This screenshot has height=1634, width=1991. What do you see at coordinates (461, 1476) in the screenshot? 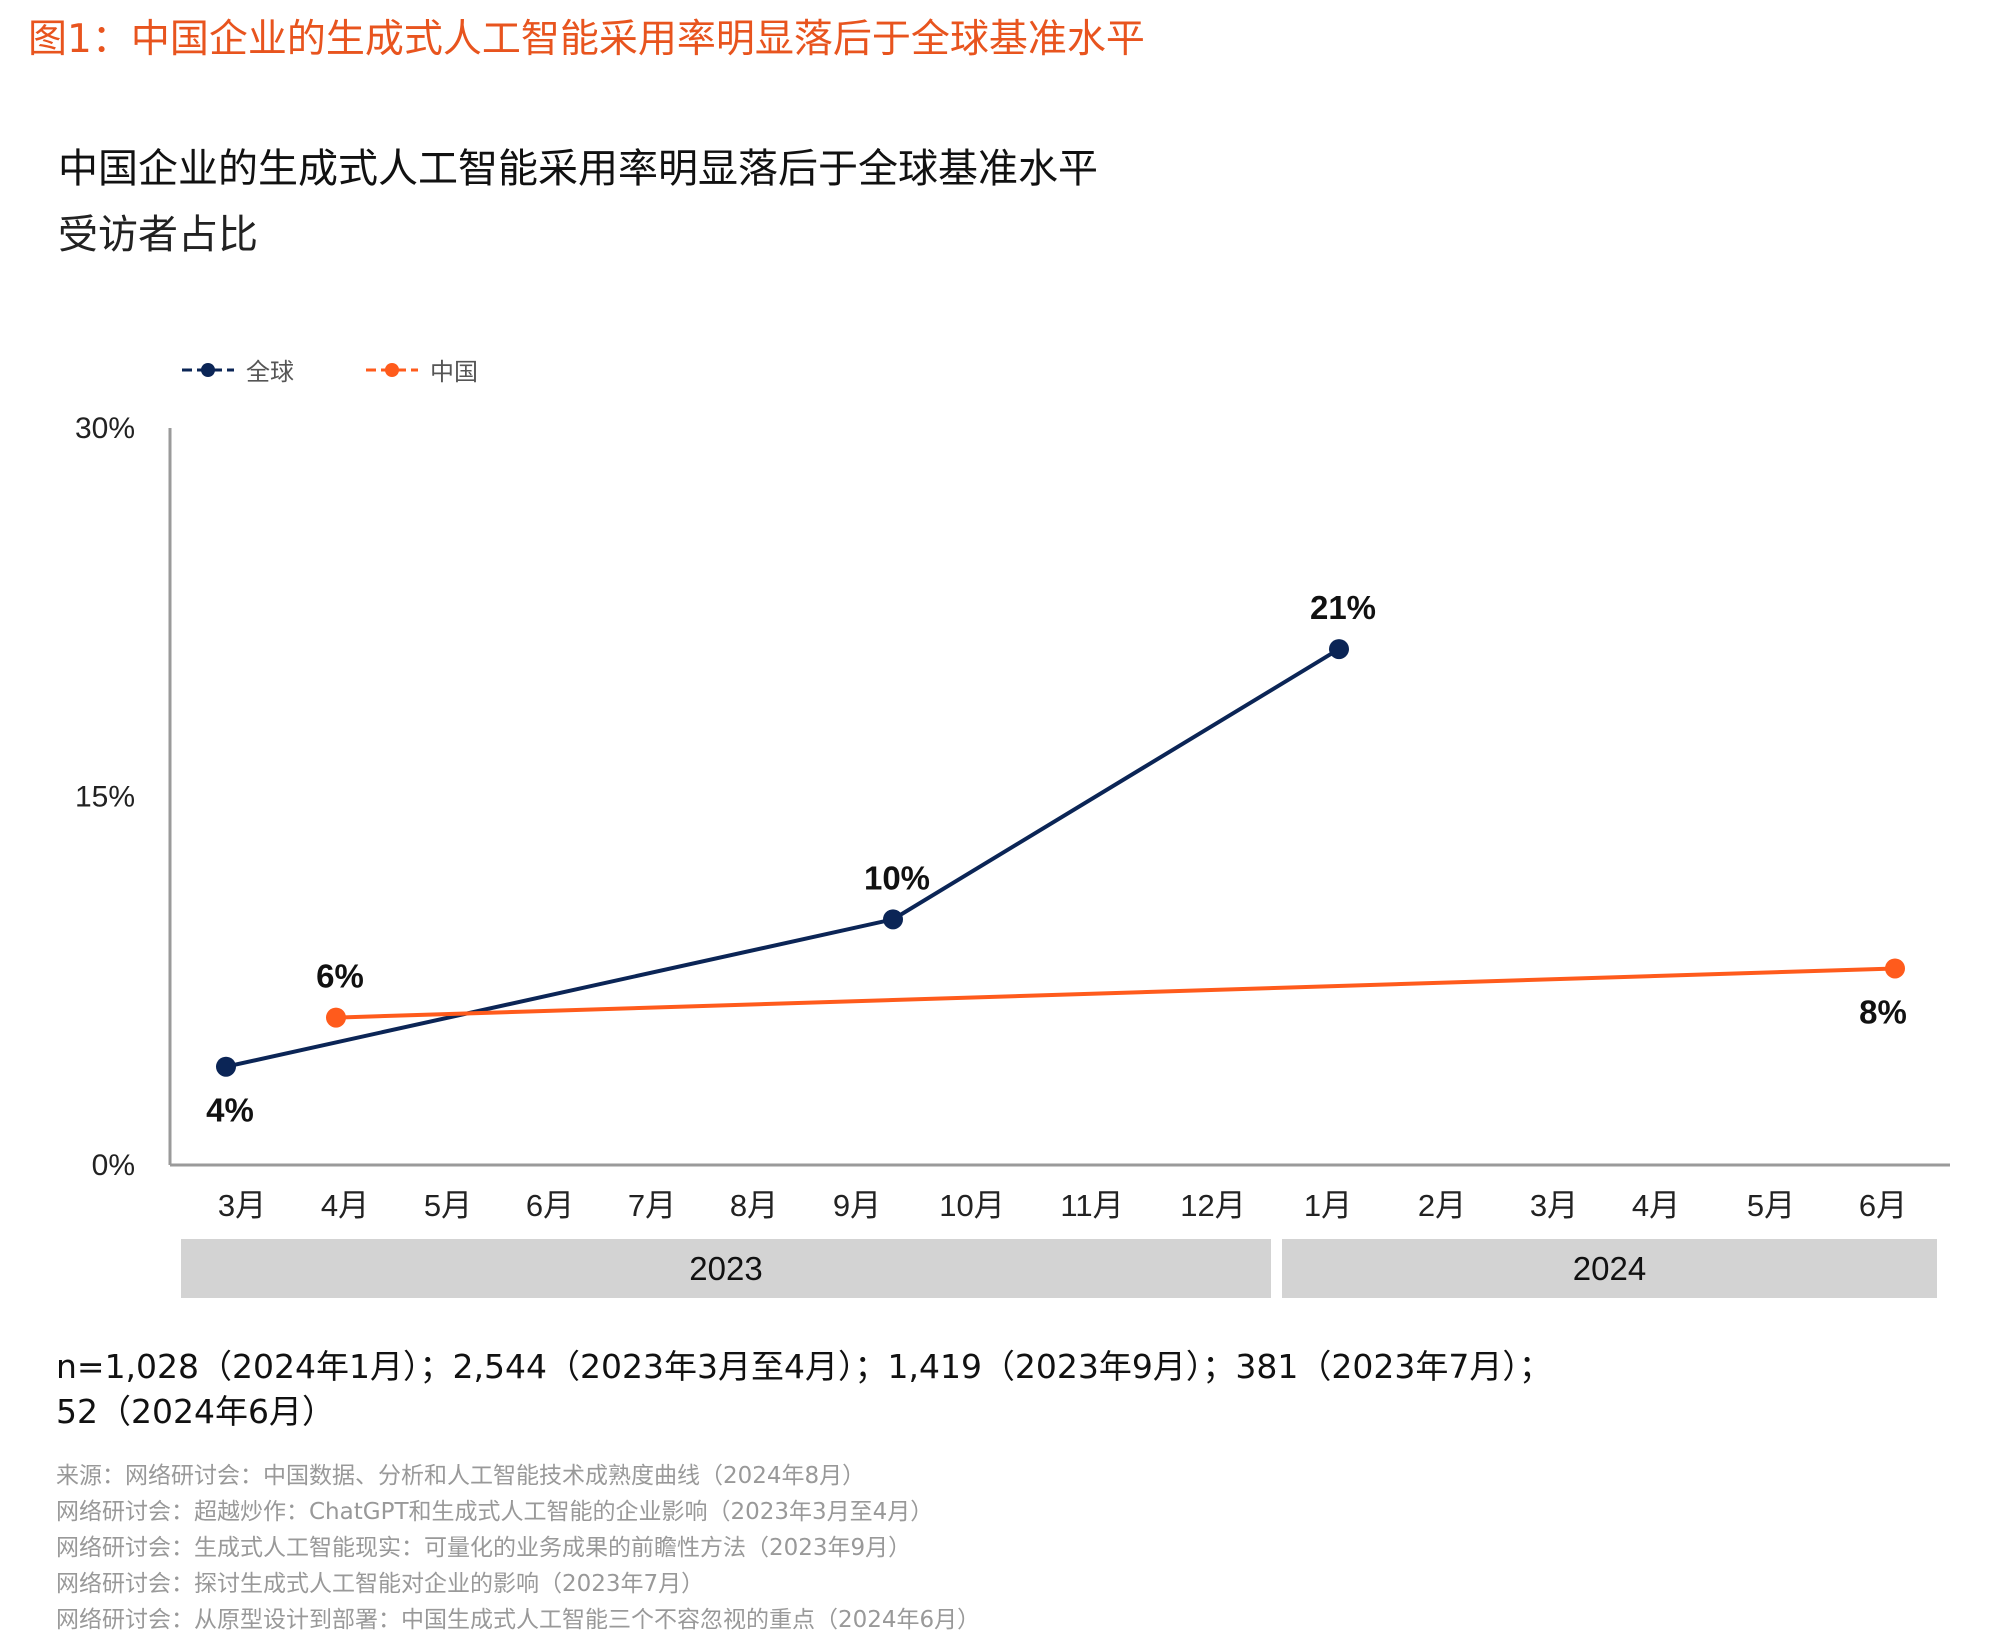
I see `source-line: 来源：网络研讨会：中国数据、分析和人工智能技术成熟度曲线（2024年8月）` at bounding box center [461, 1476].